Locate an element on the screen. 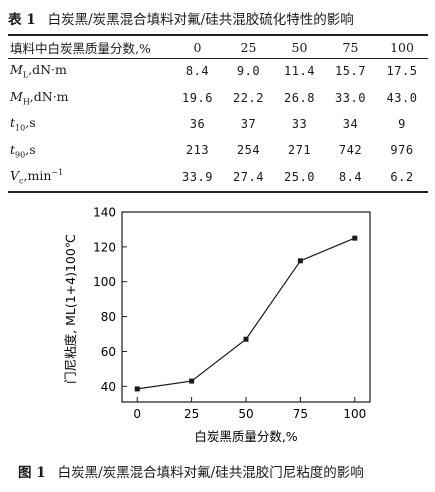 The height and width of the screenshot is (492, 435). x-axis: 0 25 50 75 100 is located at coordinates (249, 409).